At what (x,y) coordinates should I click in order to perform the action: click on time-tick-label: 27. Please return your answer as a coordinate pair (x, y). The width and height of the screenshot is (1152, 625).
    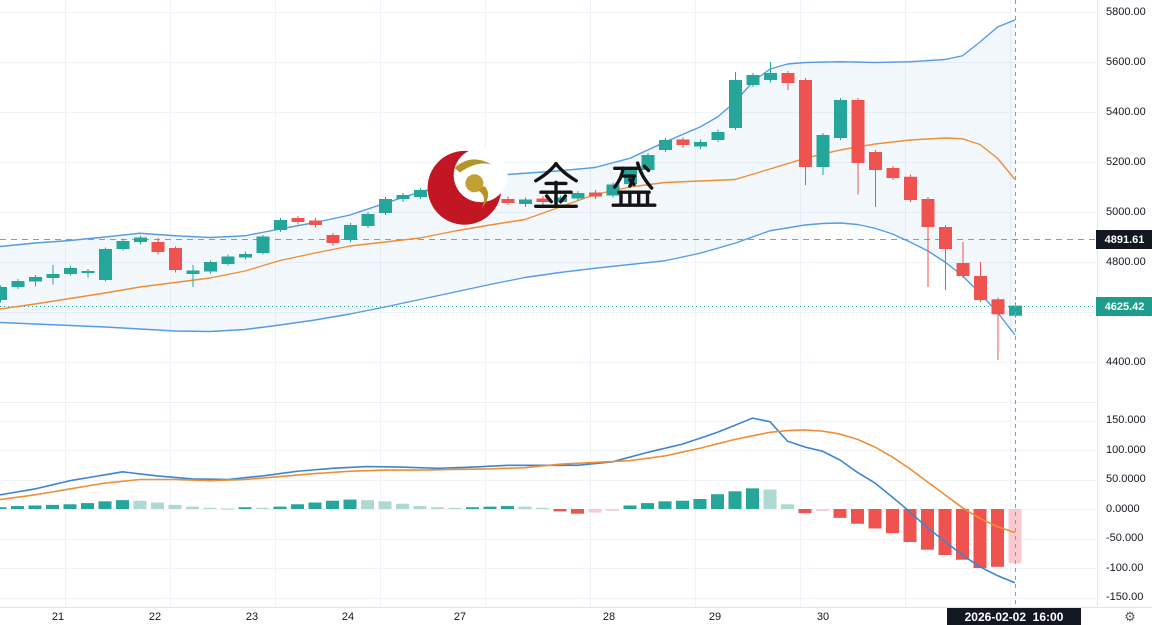
    Looking at the image, I should click on (460, 617).